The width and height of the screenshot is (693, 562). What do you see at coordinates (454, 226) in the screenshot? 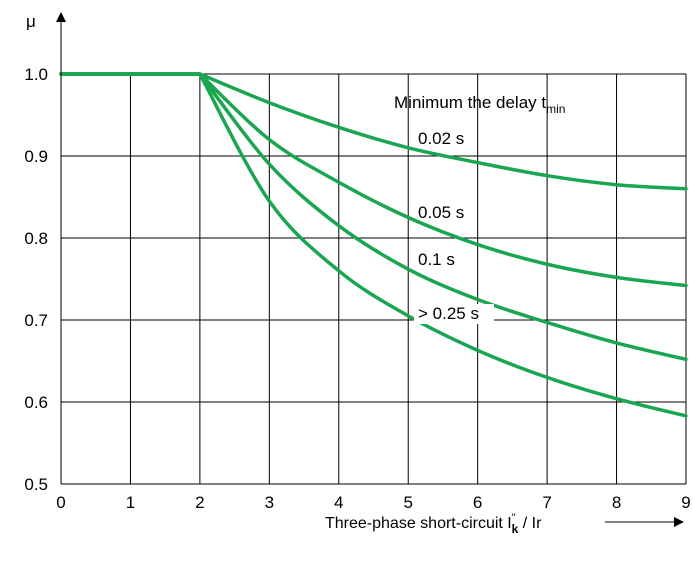
I see `series-labels: 0.02 s 0.05 s 0.1 s > 0.25 s` at bounding box center [454, 226].